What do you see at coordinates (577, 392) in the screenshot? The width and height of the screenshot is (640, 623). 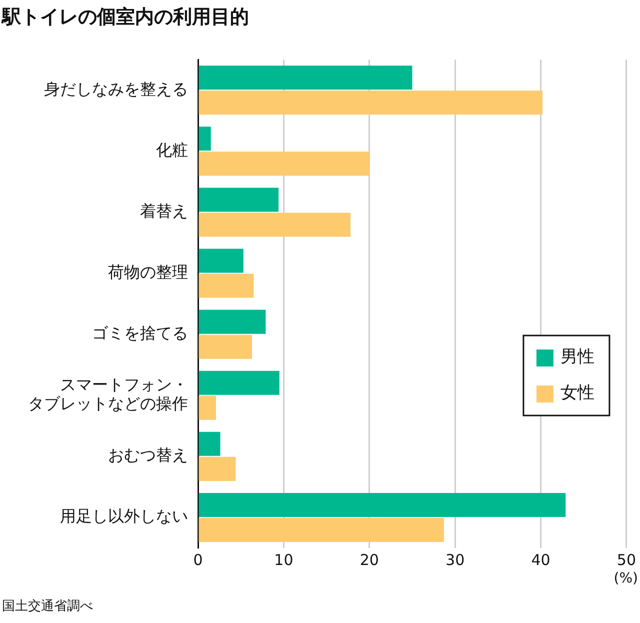 I see `legend-label: 女性` at bounding box center [577, 392].